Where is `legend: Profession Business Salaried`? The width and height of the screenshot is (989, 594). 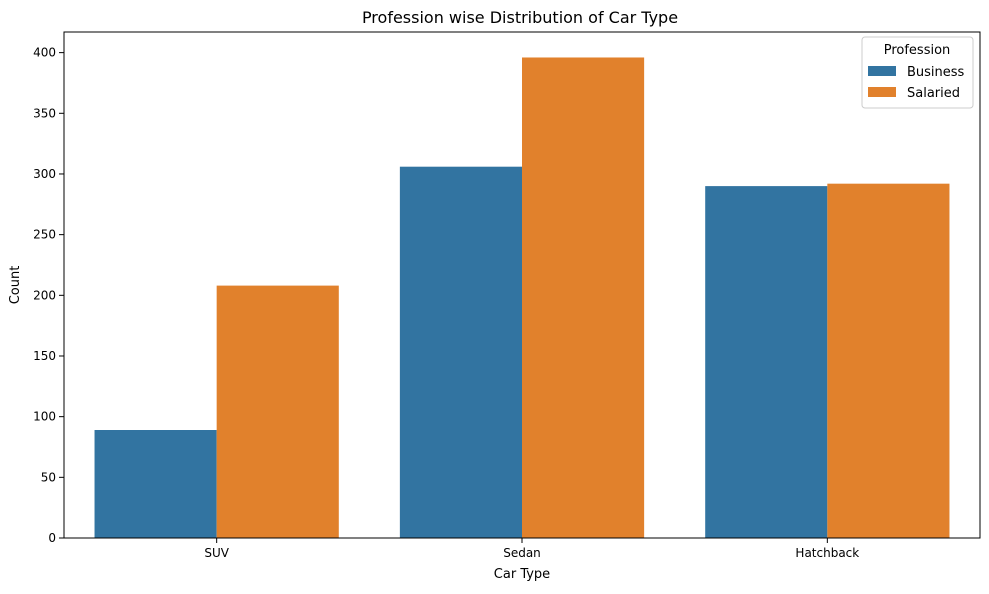 legend: Profession Business Salaried is located at coordinates (917, 72).